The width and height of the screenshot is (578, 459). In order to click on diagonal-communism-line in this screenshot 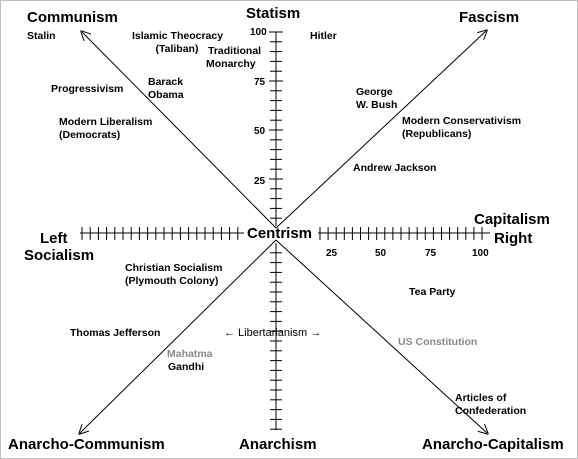, I will do `click(179, 130)`.